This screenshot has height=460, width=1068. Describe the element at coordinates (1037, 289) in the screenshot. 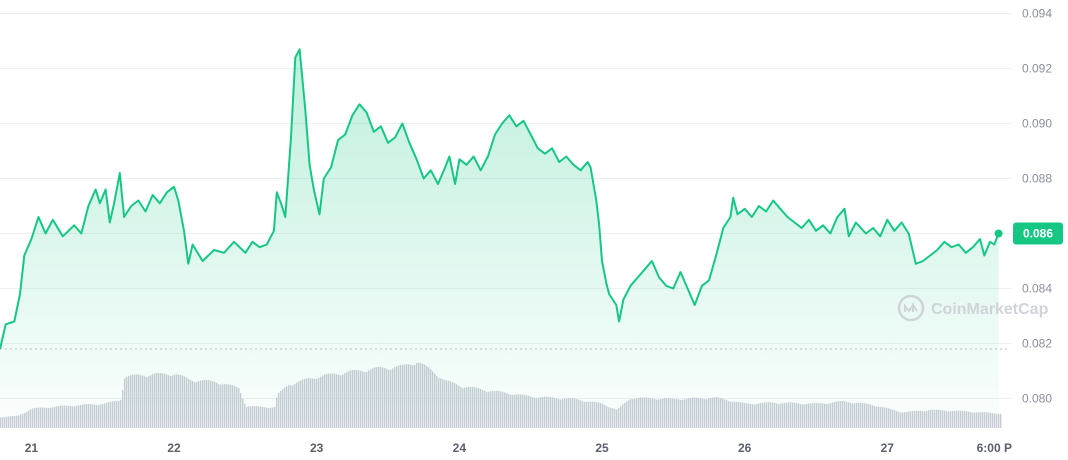

I see `y-tick-label: 0.084` at that location.